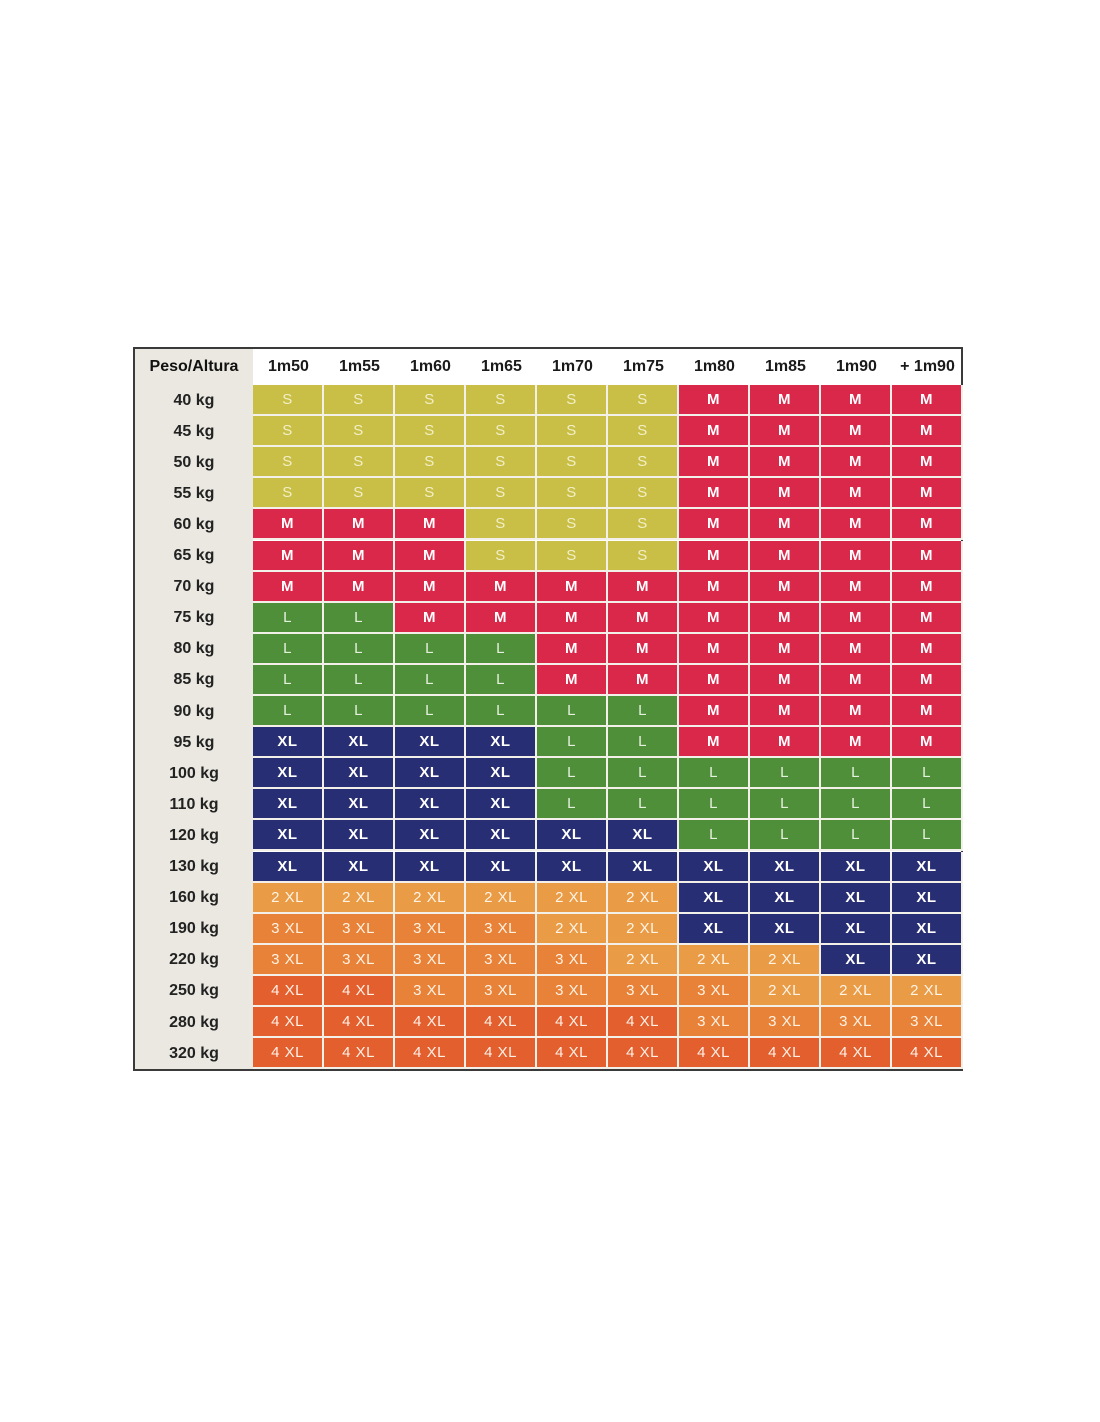 Image resolution: width=1100 pixels, height=1422 pixels. What do you see at coordinates (430, 366) in the screenshot?
I see `column-header-1m60: 1m60` at bounding box center [430, 366].